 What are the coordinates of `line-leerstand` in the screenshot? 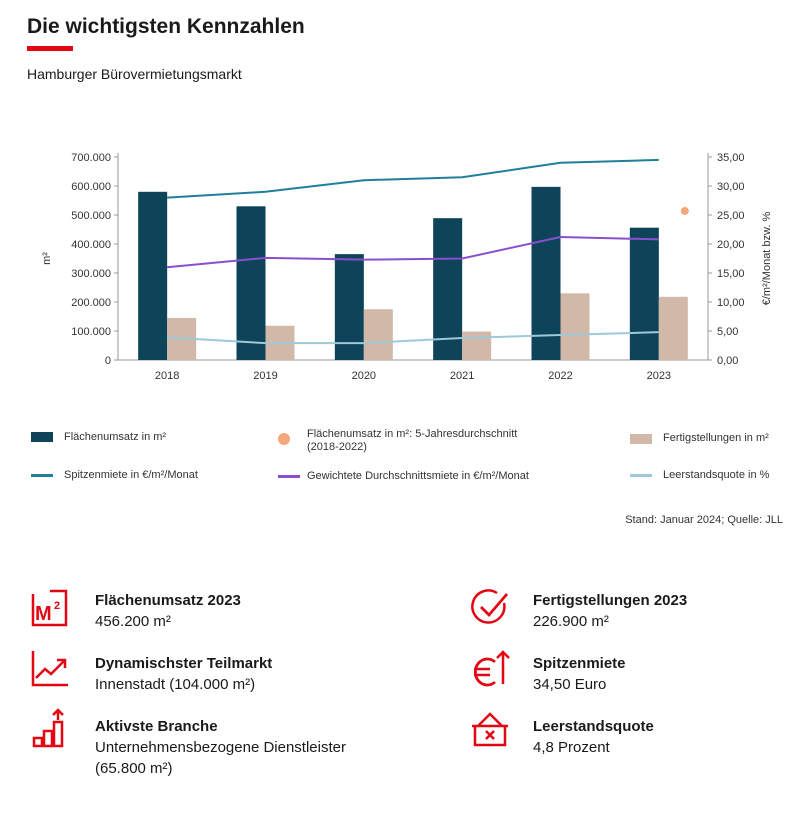 It's located at (413, 338).